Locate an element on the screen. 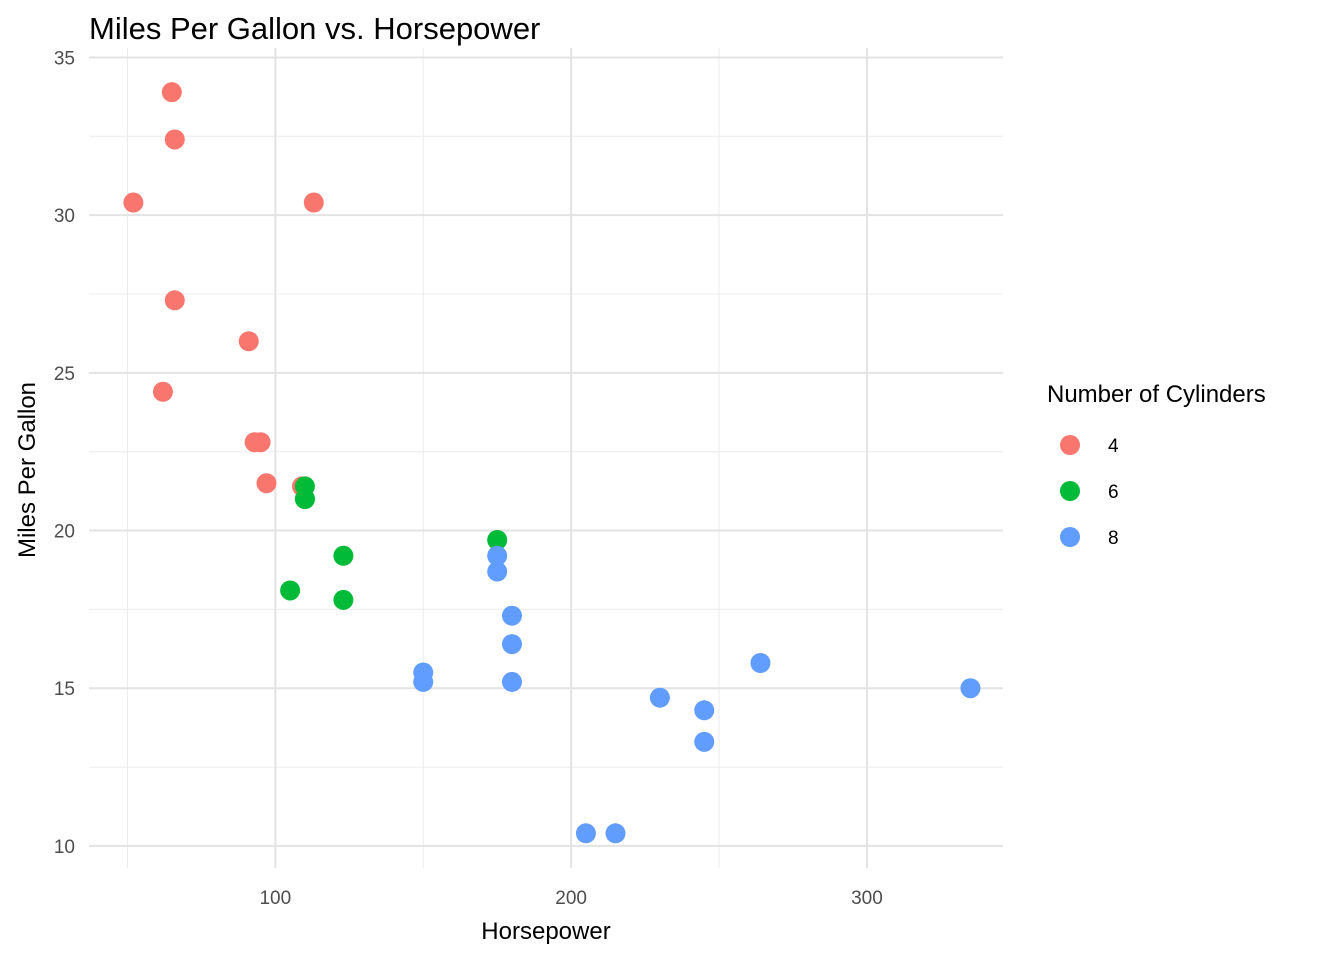  y-tick-label: 20 is located at coordinates (64, 532).